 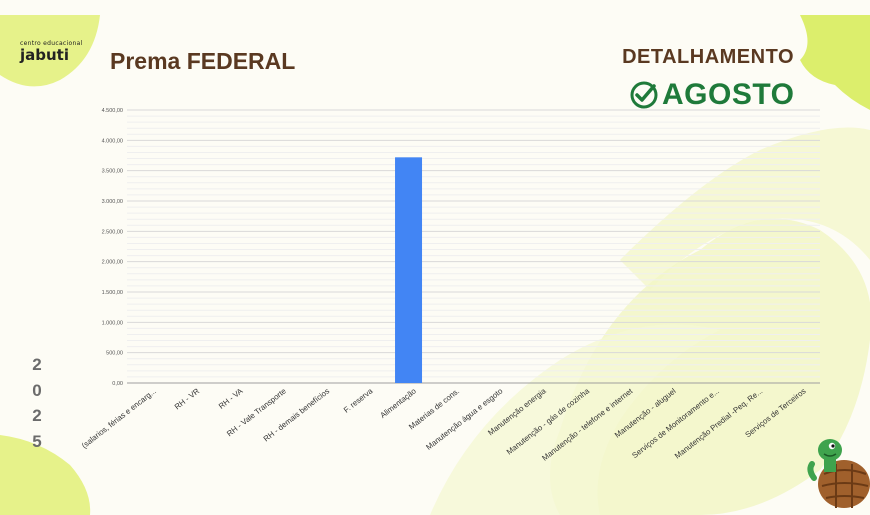 I want to click on y-tick-label: 3.500,00, so click(x=112, y=172).